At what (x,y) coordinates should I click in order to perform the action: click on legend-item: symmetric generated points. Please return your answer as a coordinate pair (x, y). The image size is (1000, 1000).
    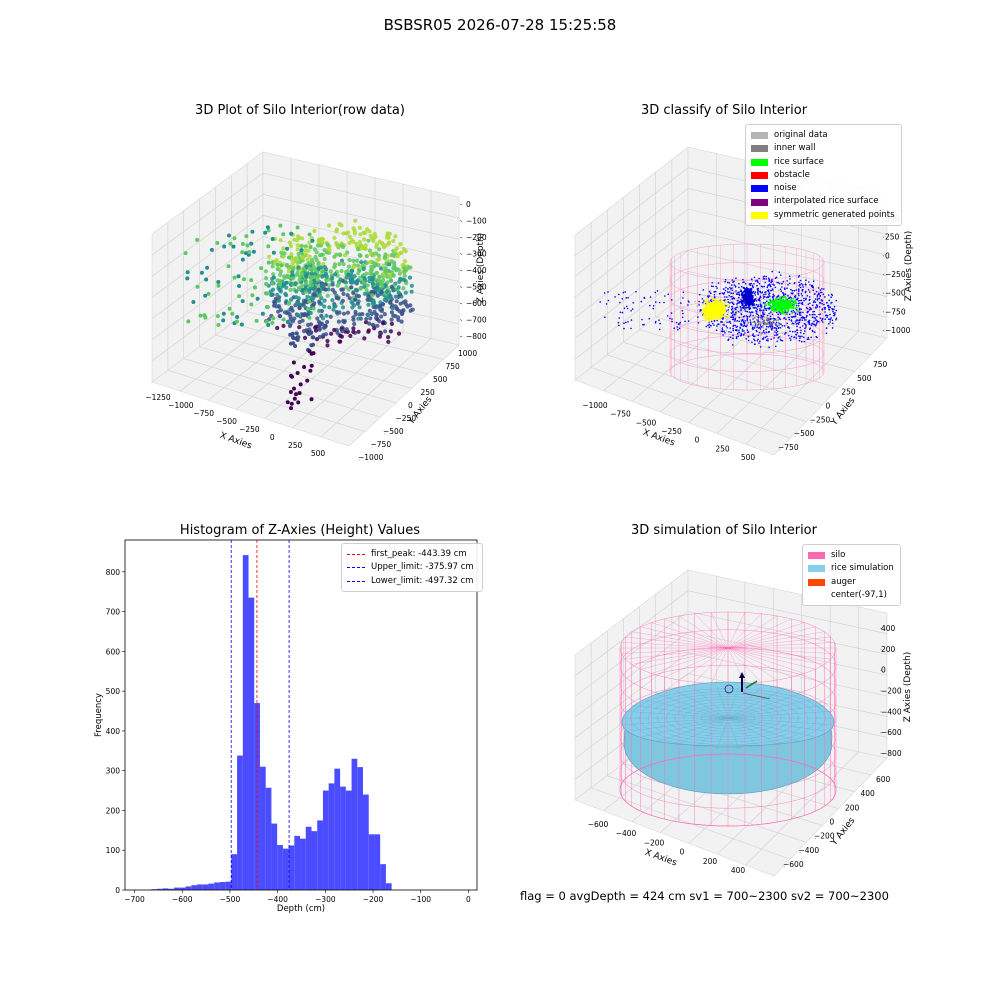
    Looking at the image, I should click on (823, 215).